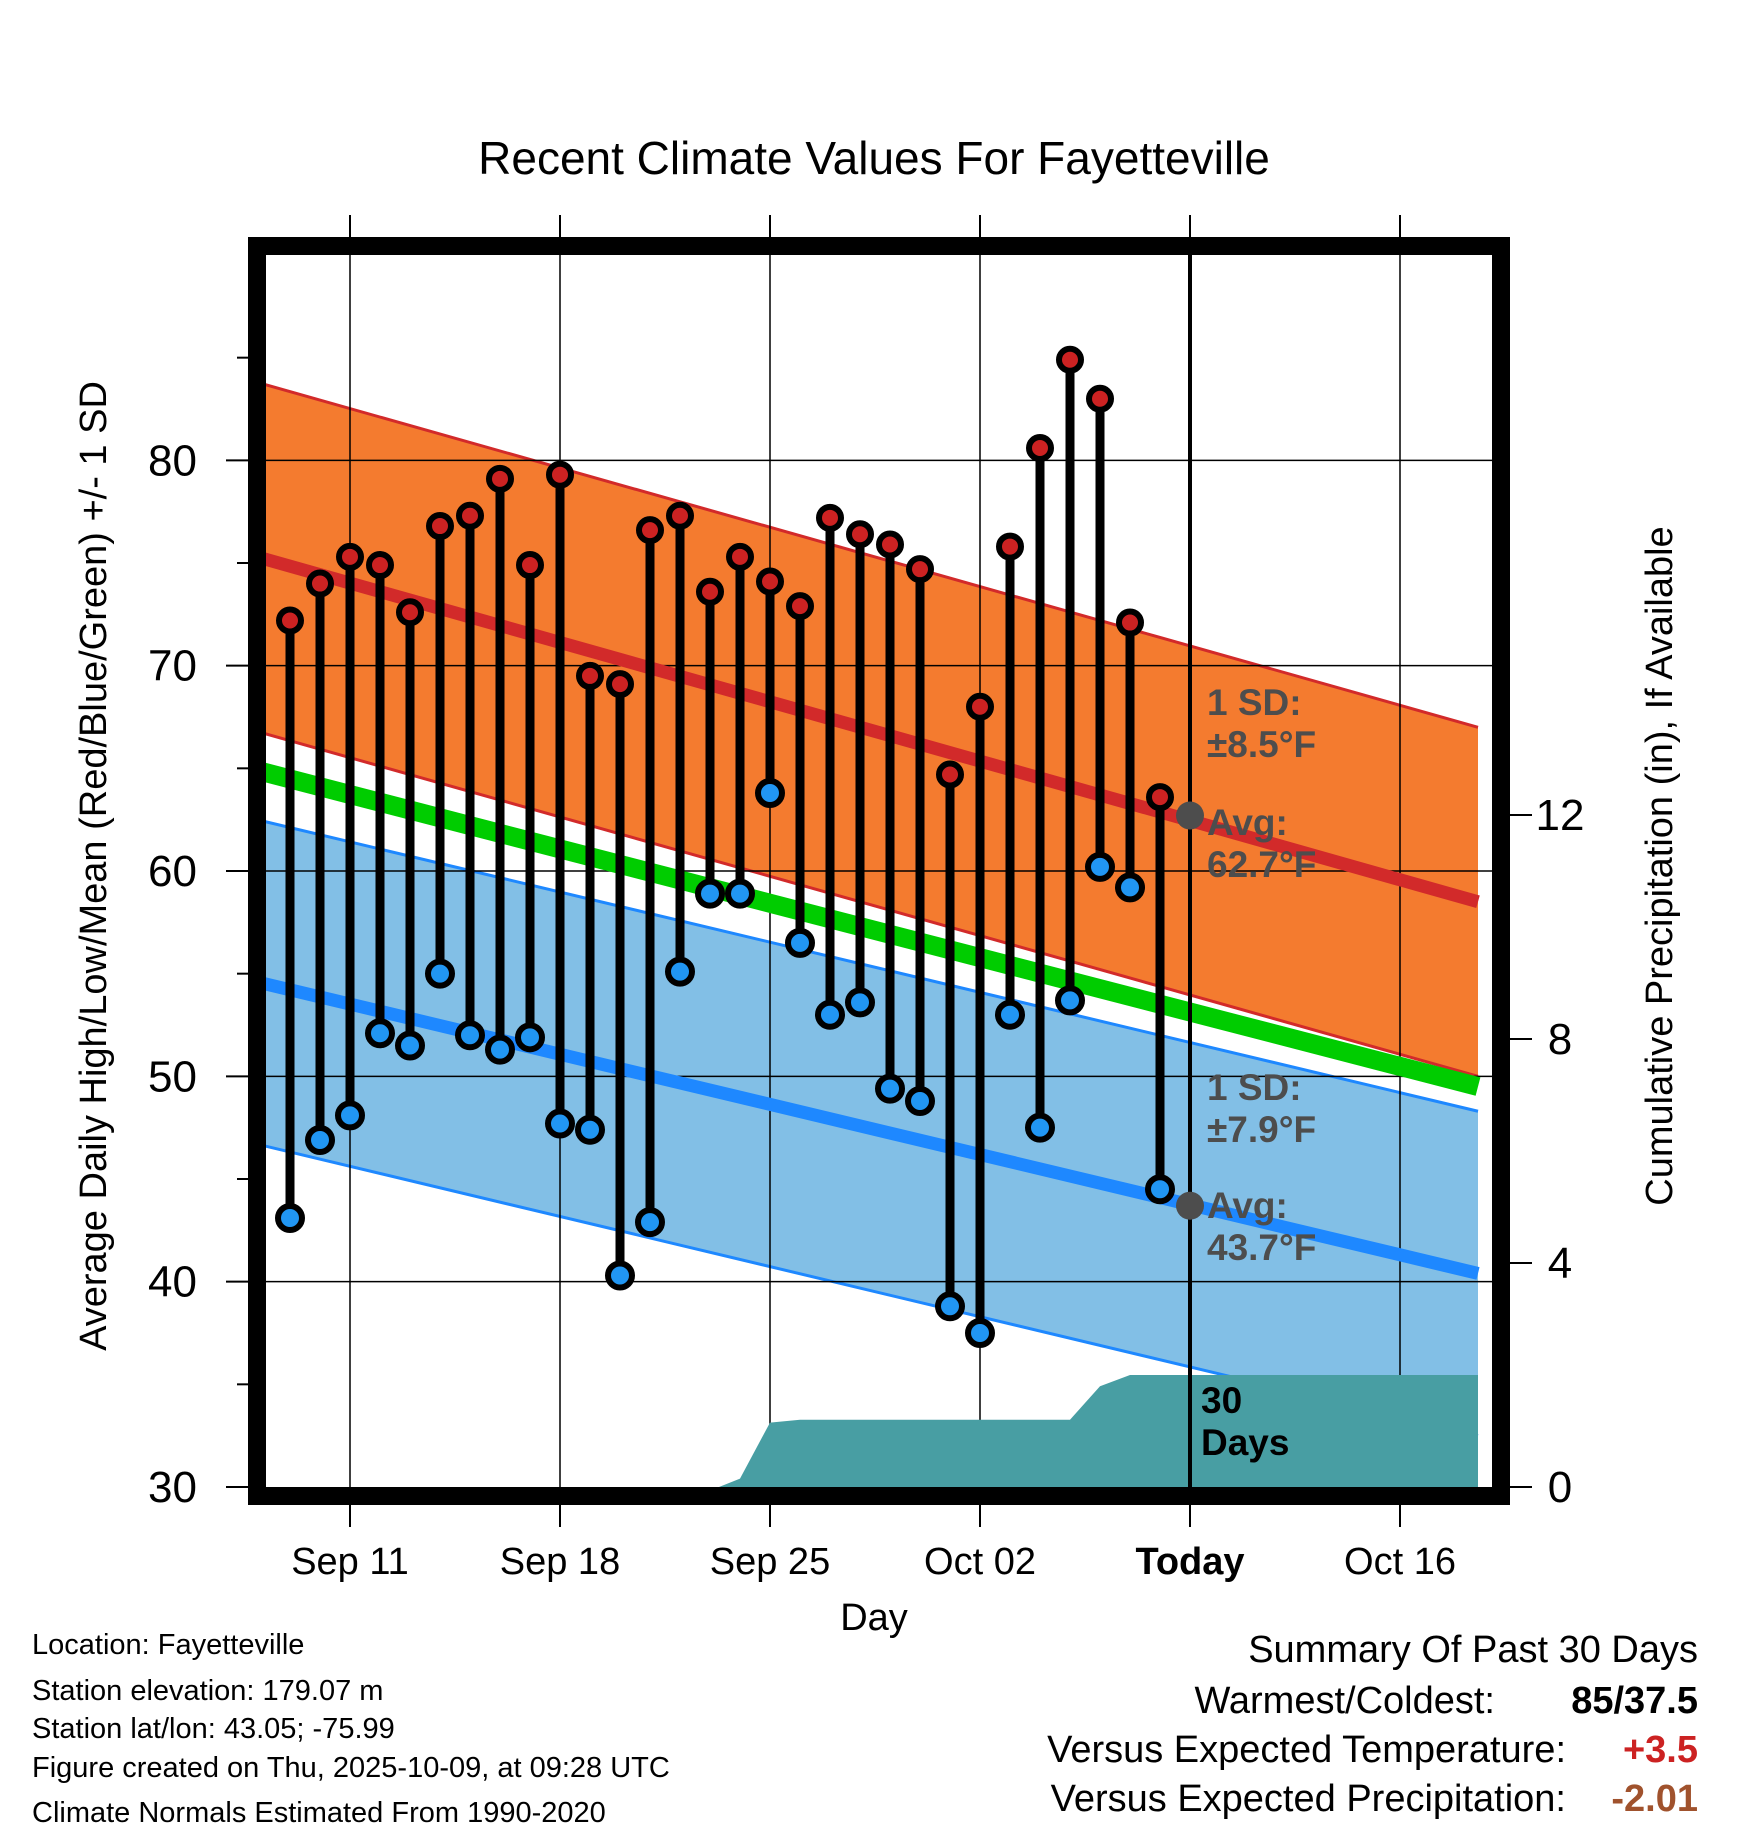 The width and height of the screenshot is (1748, 1828). I want to click on summary-precip-label: Versus Expected Precipitation:, so click(1308, 1799).